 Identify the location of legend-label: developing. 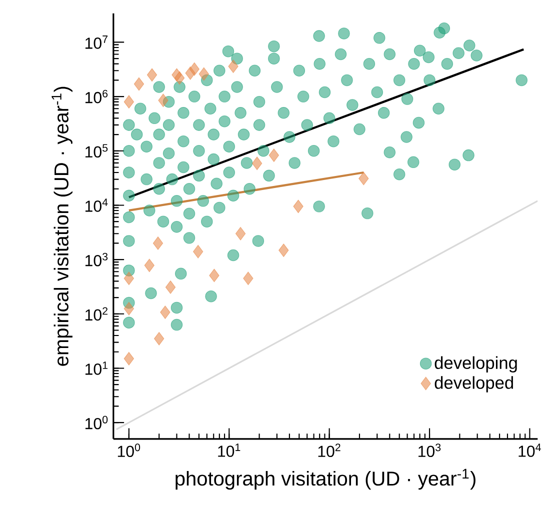
(475, 364).